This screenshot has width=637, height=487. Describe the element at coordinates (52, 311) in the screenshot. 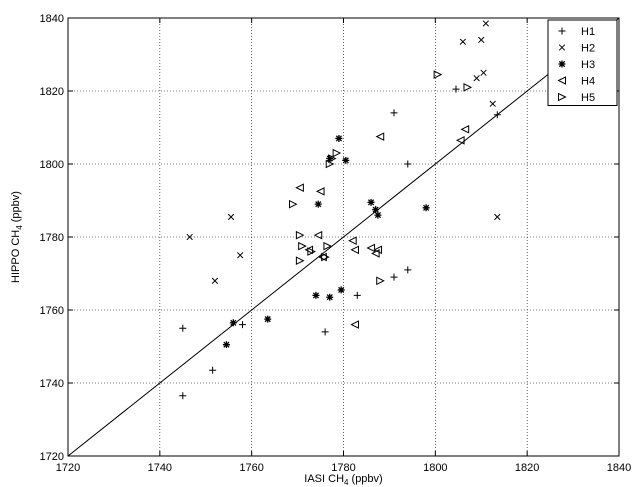

I see `y-tick-label: 1760` at that location.